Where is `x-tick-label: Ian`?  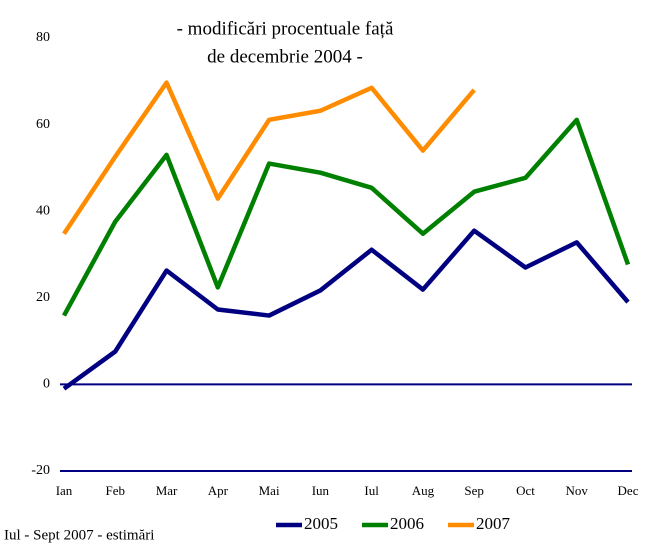 x-tick-label: Ian is located at coordinates (64, 490).